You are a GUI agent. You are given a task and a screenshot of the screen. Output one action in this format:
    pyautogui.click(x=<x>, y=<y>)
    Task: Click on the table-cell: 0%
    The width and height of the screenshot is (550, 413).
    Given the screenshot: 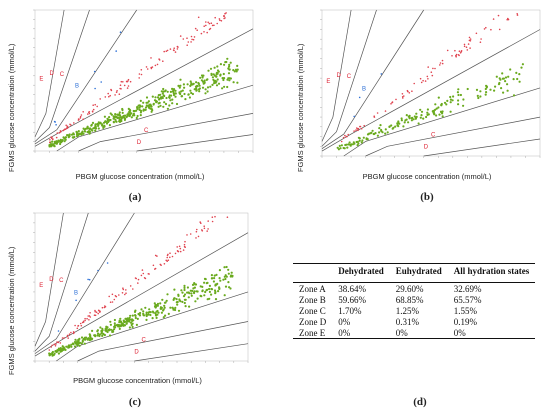 What is the action you would take?
    pyautogui.click(x=361, y=333)
    